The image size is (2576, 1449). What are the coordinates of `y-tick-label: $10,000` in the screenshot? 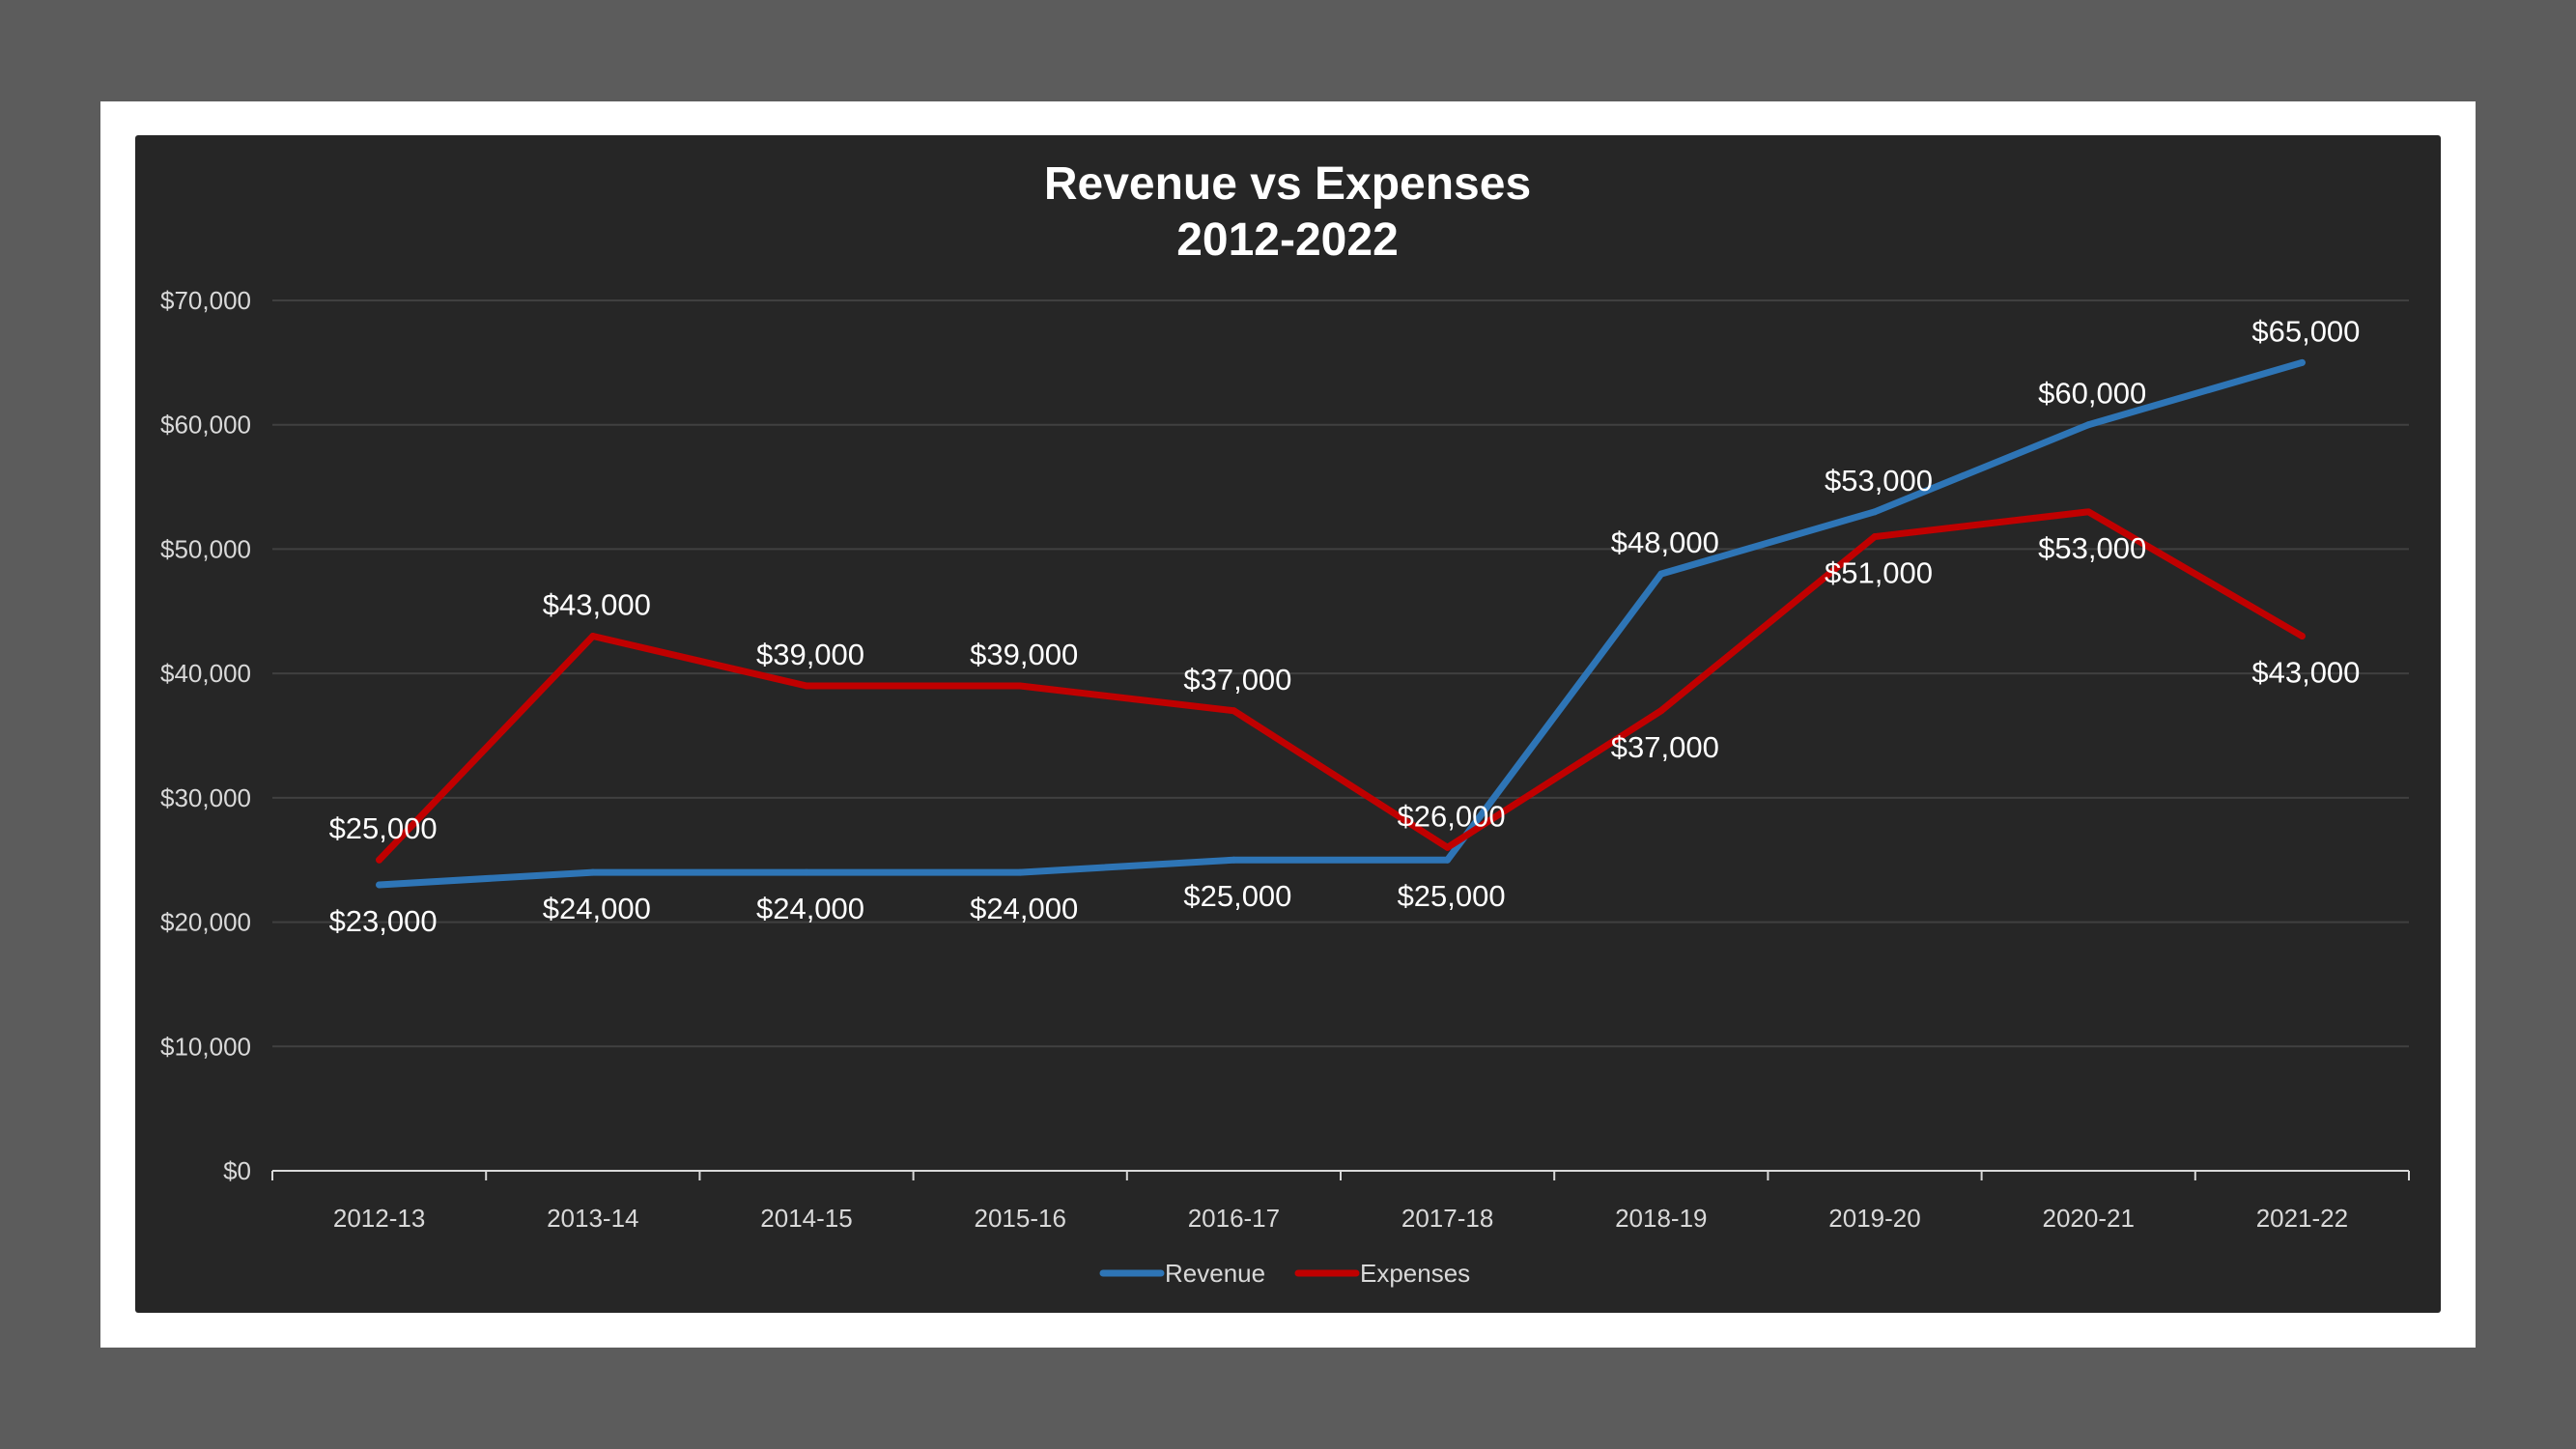 It's located at (205, 1046).